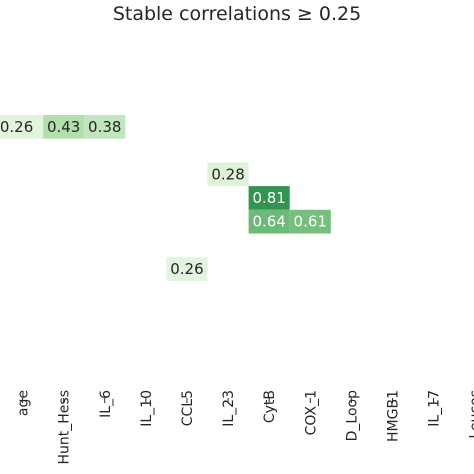 The height and width of the screenshot is (474, 474). I want to click on x-tick-label: IL_10, so click(147, 408).